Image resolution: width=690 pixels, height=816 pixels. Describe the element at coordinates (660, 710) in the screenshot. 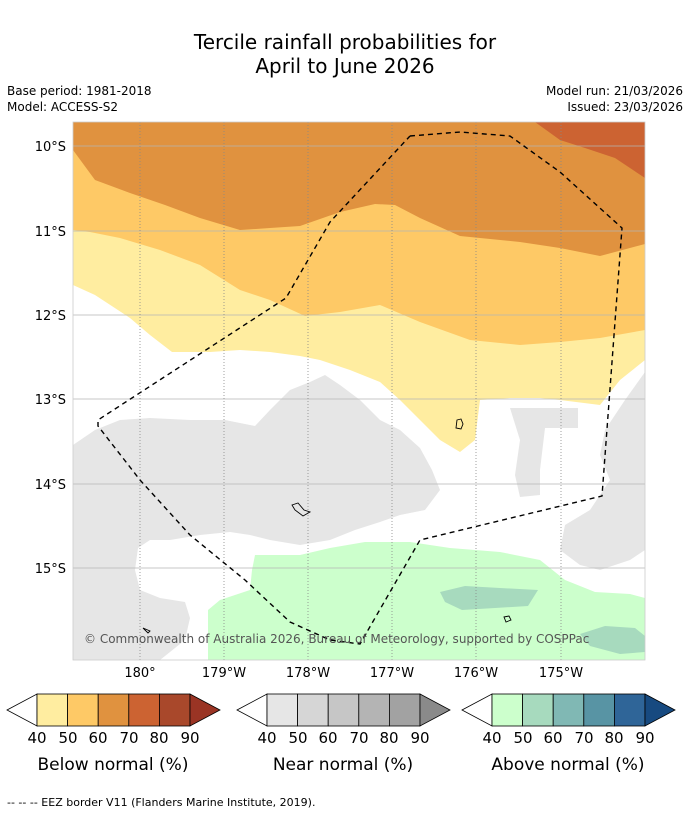

I see `legend-above-over-triangle` at that location.